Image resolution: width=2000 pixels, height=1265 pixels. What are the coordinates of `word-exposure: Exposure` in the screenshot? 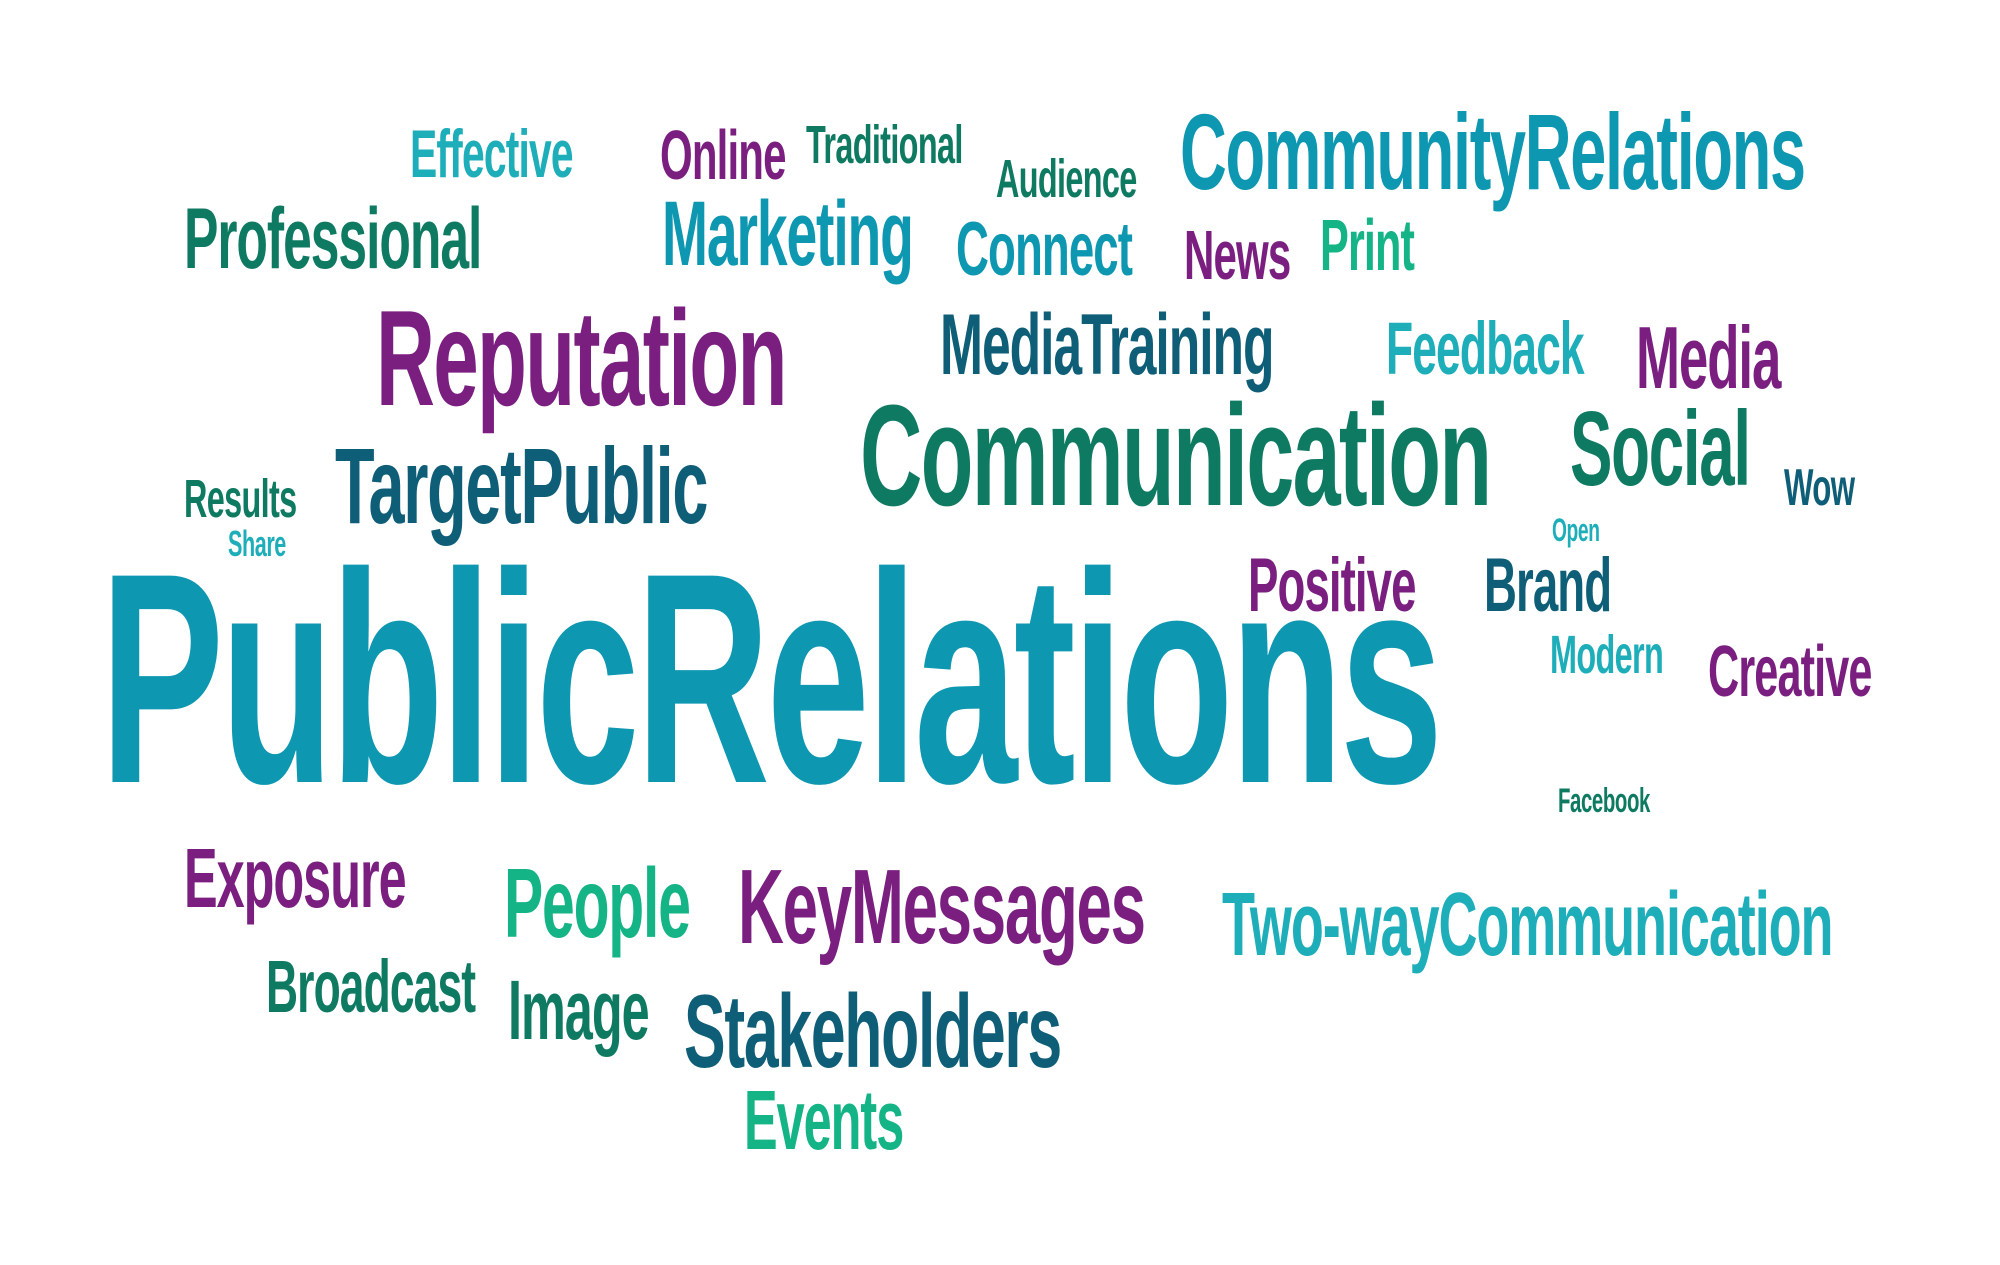 It's located at (295, 878).